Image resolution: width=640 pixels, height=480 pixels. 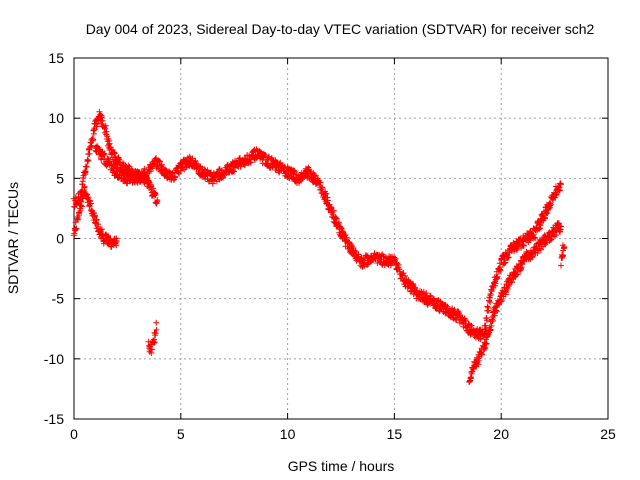 What do you see at coordinates (74, 434) in the screenshot?
I see `x-tick-label: 0` at bounding box center [74, 434].